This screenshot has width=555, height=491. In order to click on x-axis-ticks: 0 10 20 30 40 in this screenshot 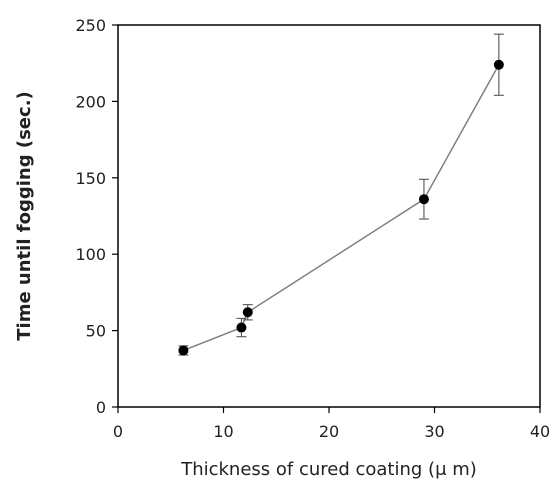, I will do `click(331, 424)`.